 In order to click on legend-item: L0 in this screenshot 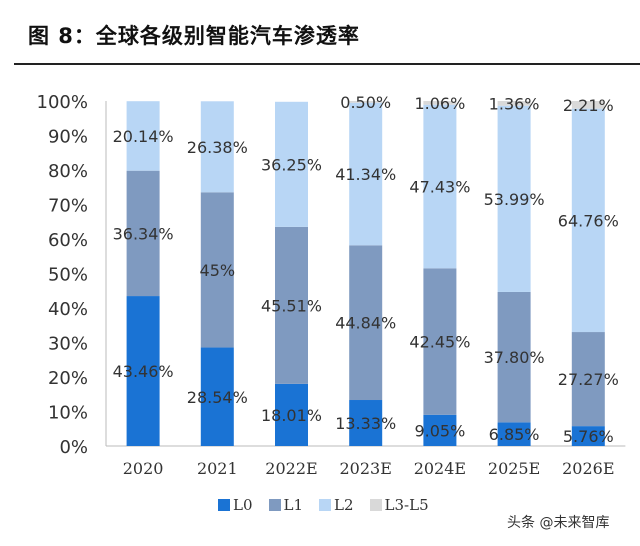, I will do `click(235, 505)`.